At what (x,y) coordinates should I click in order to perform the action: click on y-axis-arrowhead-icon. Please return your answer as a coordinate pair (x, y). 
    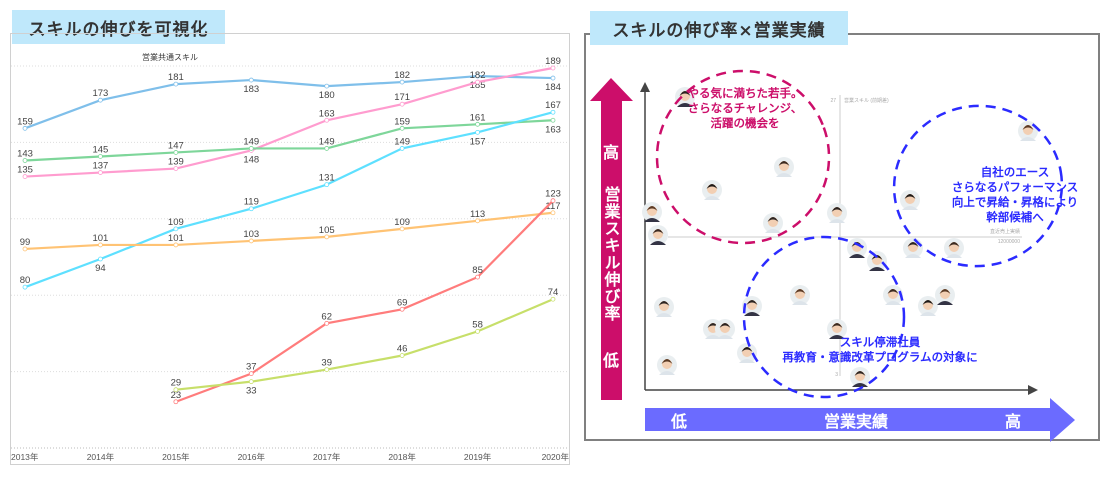
    Looking at the image, I should click on (645, 87).